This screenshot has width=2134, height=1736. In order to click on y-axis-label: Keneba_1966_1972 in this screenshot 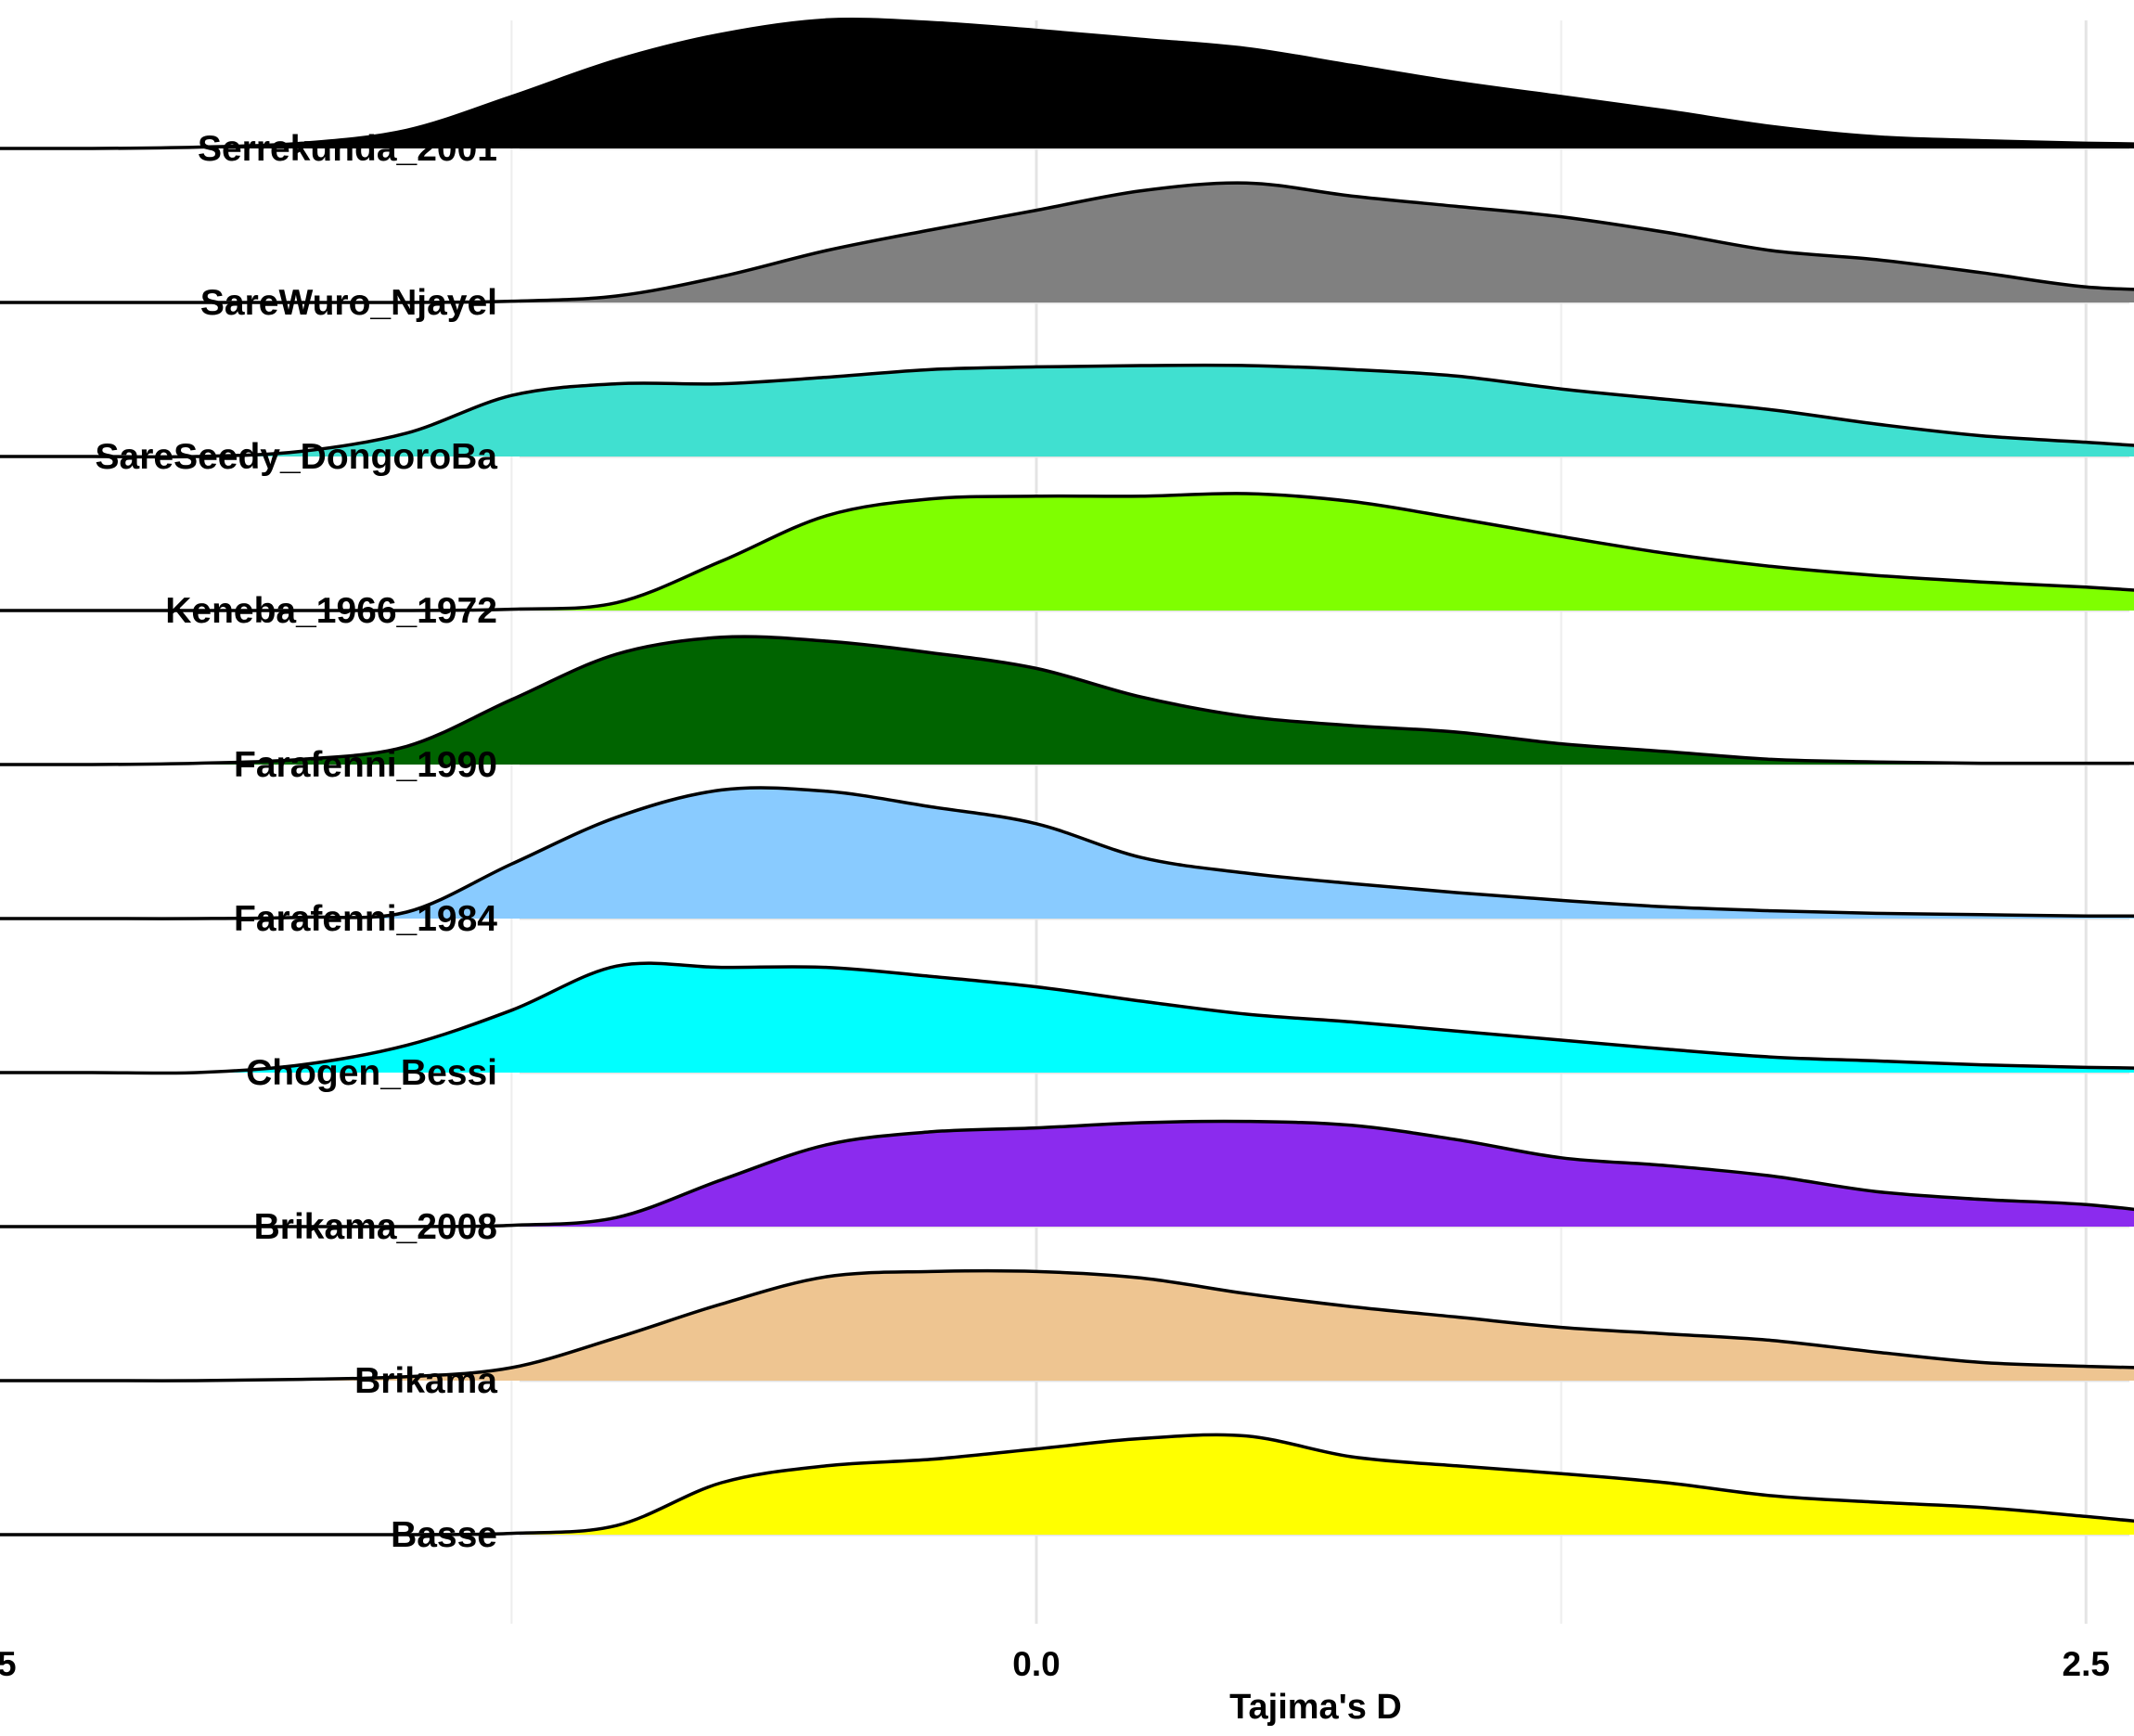, I will do `click(331, 611)`.